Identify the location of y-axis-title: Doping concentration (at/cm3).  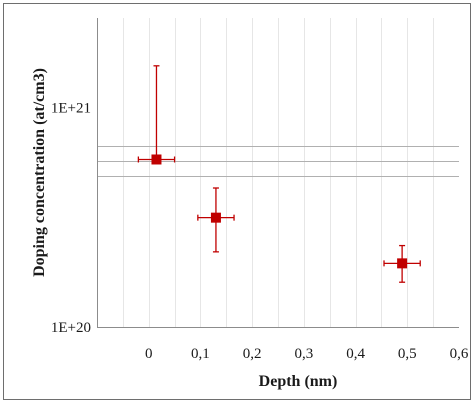
(39, 172).